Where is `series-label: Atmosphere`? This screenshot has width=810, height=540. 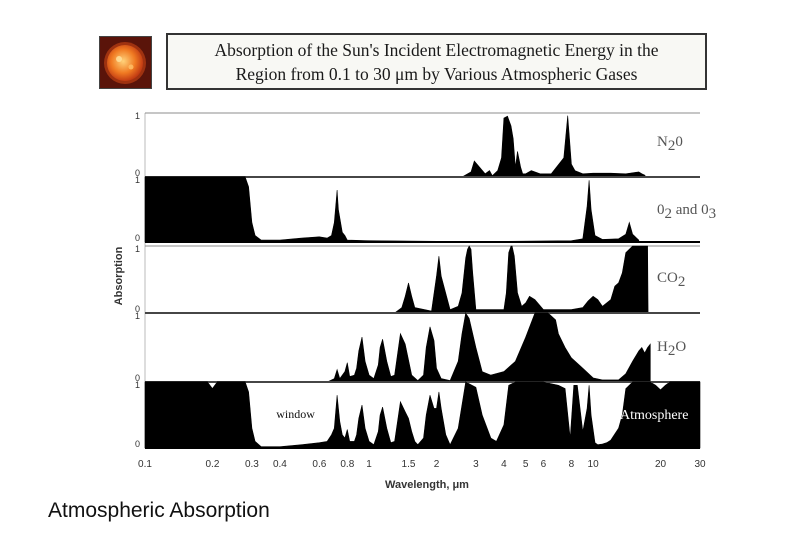 series-label: Atmosphere is located at coordinates (654, 415).